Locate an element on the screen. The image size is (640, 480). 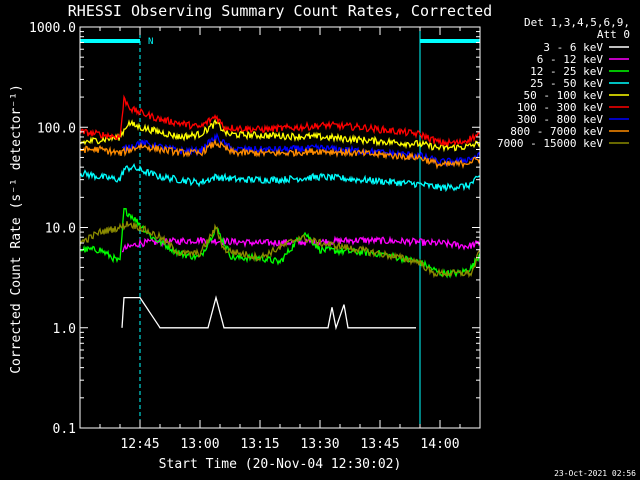
x-axis-label: Start Time (20-Nov-04 12:30:02) is located at coordinates (280, 464).